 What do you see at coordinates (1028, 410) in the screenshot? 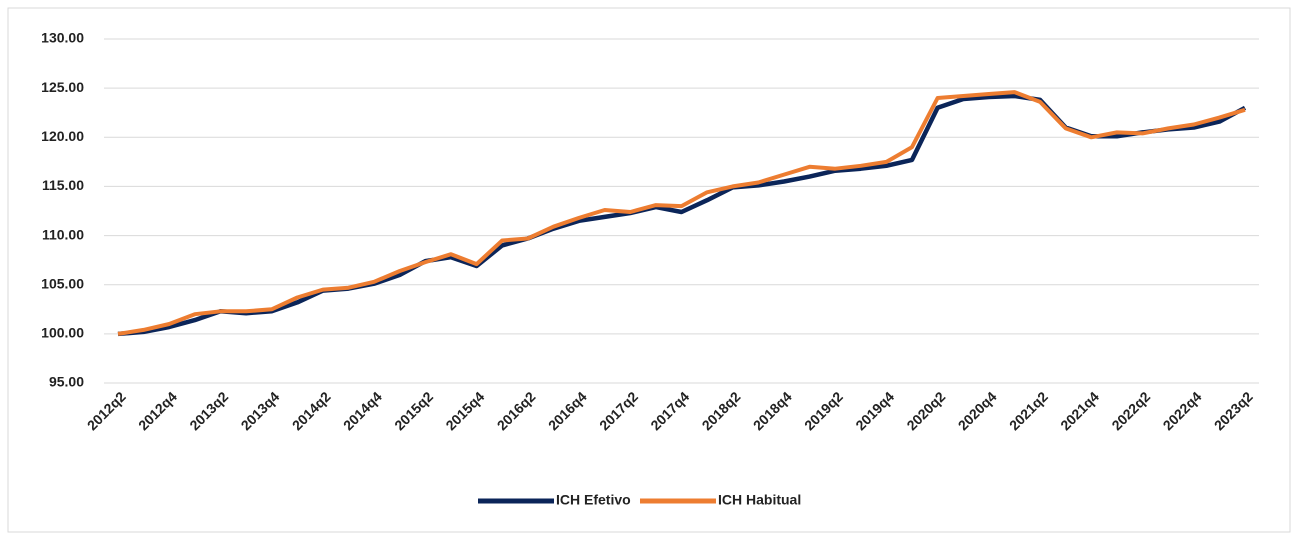
I see `x-tick-label: 2021q2` at bounding box center [1028, 410].